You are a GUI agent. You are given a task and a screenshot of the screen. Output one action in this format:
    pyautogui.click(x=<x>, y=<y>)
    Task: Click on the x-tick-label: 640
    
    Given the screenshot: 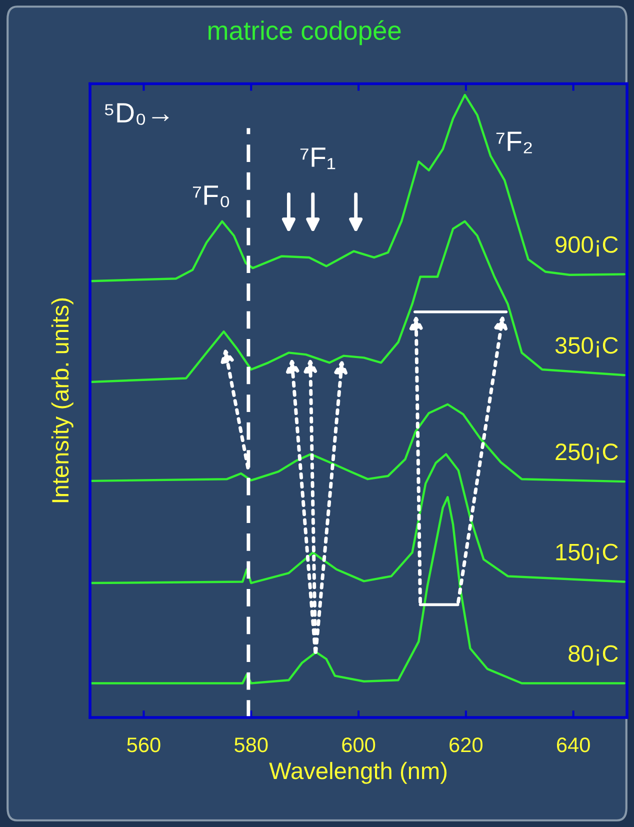 What is the action you would take?
    pyautogui.click(x=573, y=745)
    